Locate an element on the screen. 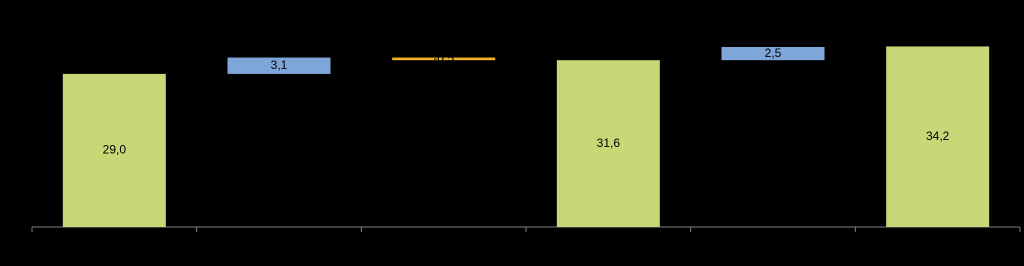 The image size is (1024, 266). value-label: 31,6 is located at coordinates (609, 143).